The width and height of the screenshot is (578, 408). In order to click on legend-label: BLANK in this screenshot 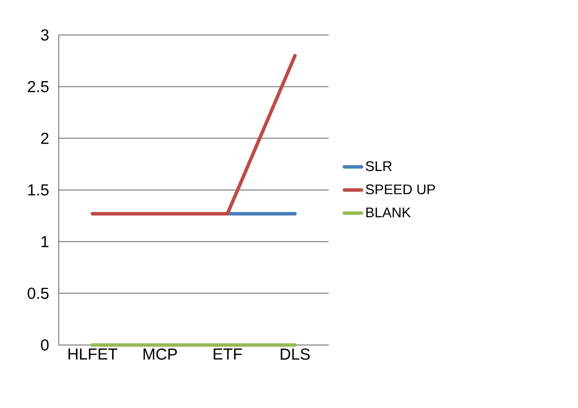, I will do `click(388, 213)`.